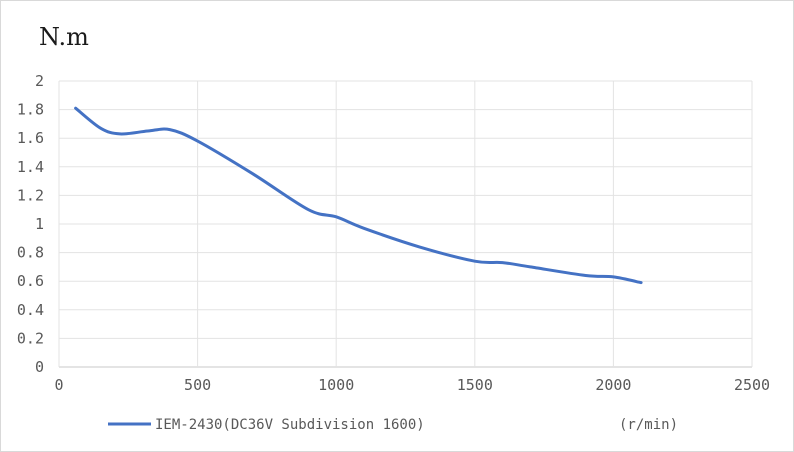 Image resolution: width=794 pixels, height=452 pixels. I want to click on x-tick-label: 2500, so click(752, 385).